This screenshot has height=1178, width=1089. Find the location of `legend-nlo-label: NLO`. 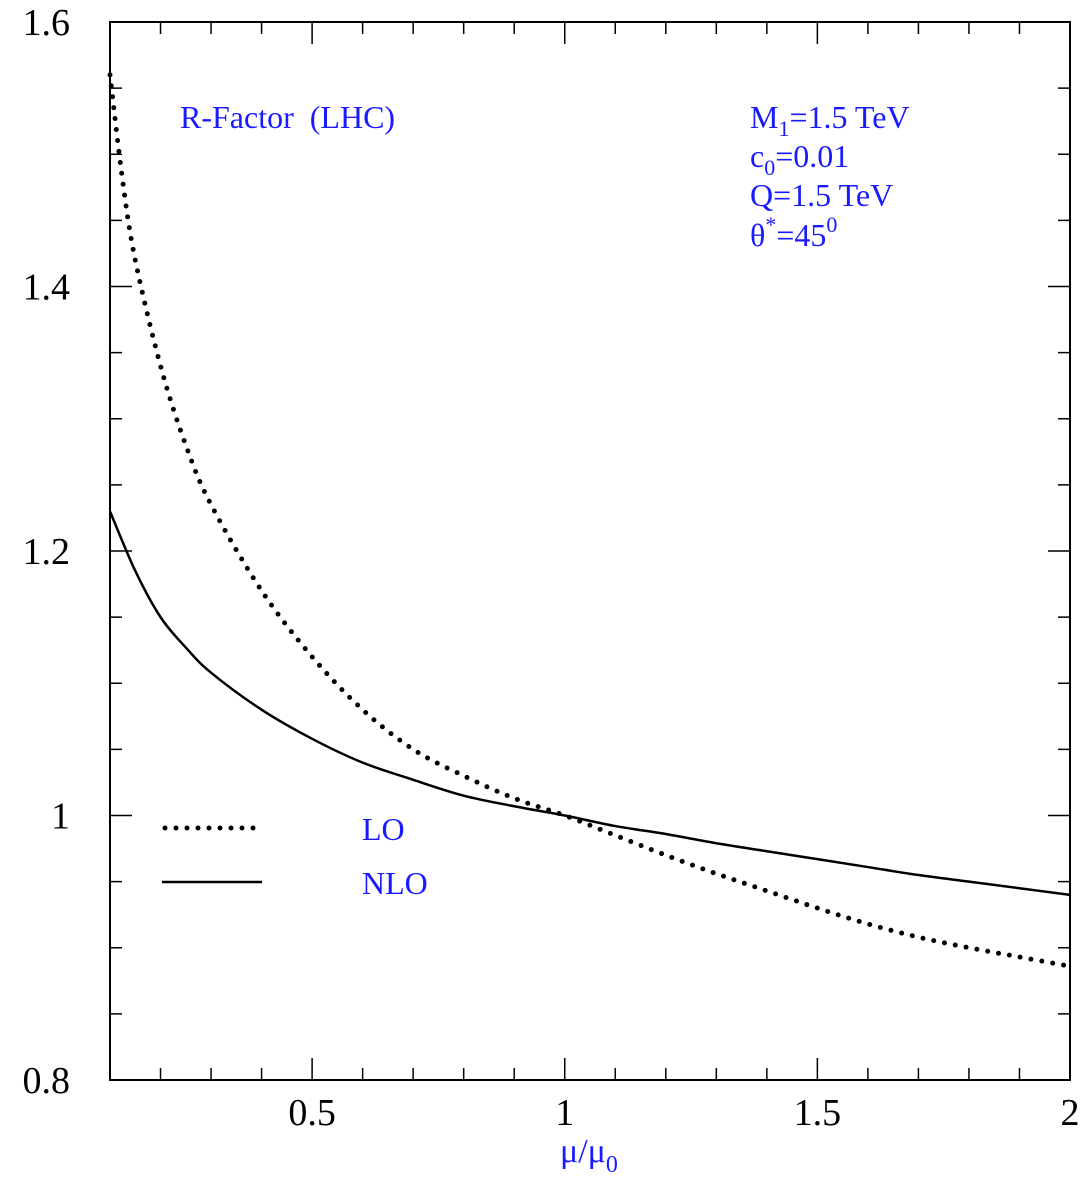

legend-nlo-label: NLO is located at coordinates (395, 883).